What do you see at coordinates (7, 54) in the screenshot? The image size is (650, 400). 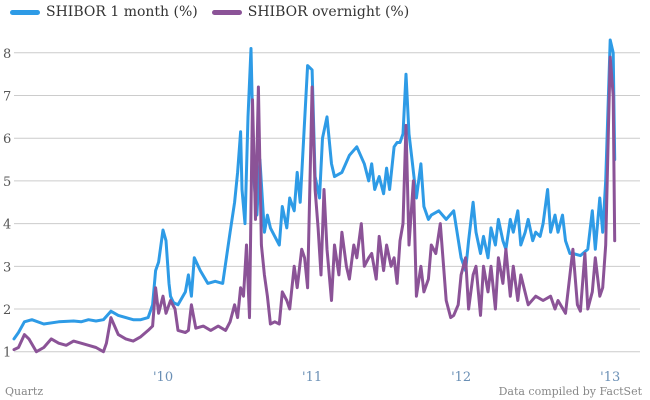 I see `y-tick-label: 8` at bounding box center [7, 54].